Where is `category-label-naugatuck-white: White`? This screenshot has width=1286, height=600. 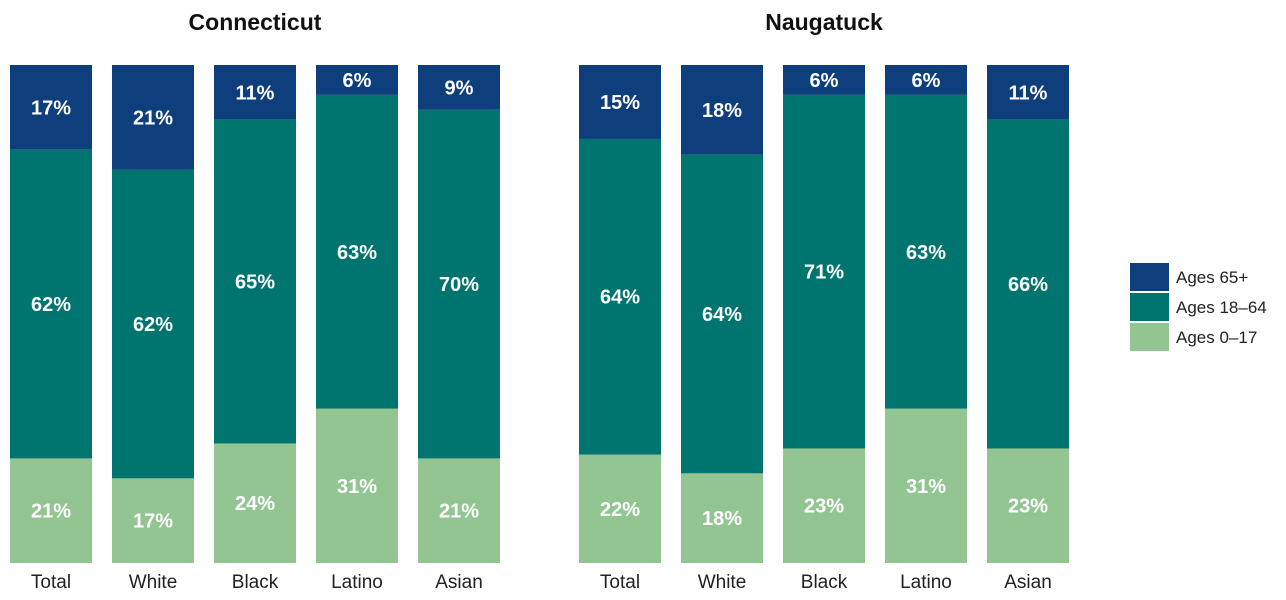
category-label-naugatuck-white: White is located at coordinates (722, 582).